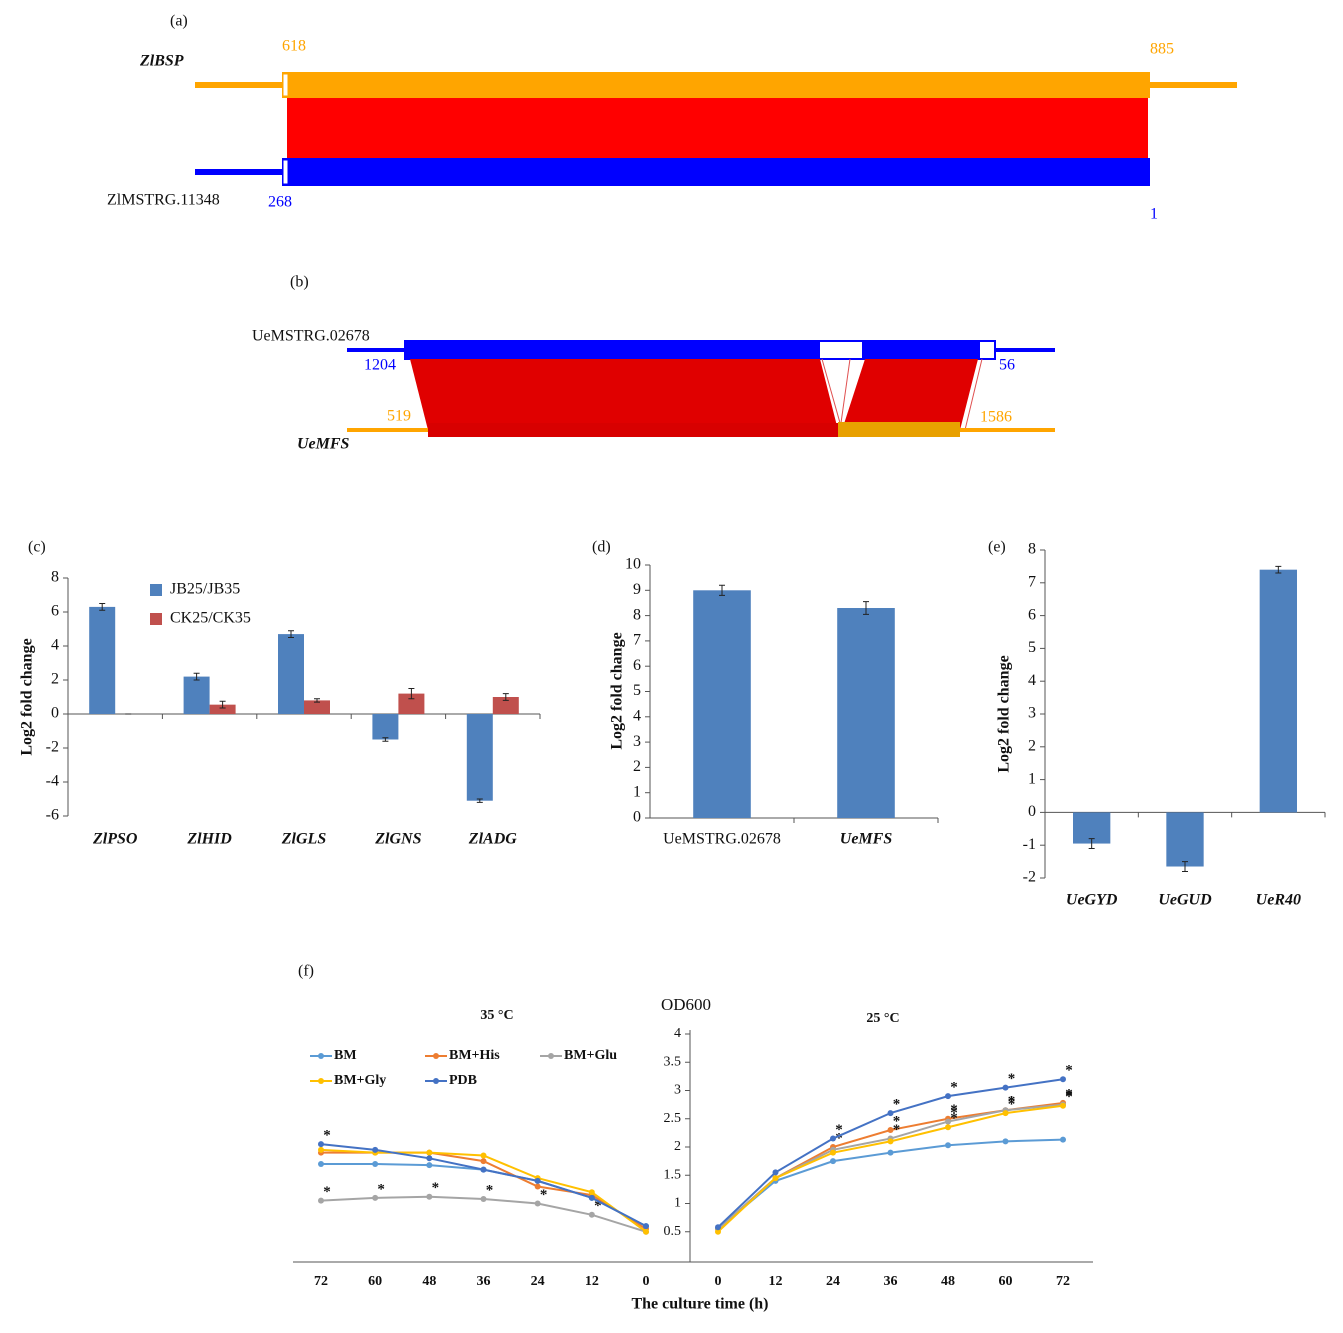 The image size is (1343, 1333). Describe the element at coordinates (890, 1168) in the screenshot. I see `series-line` at that location.